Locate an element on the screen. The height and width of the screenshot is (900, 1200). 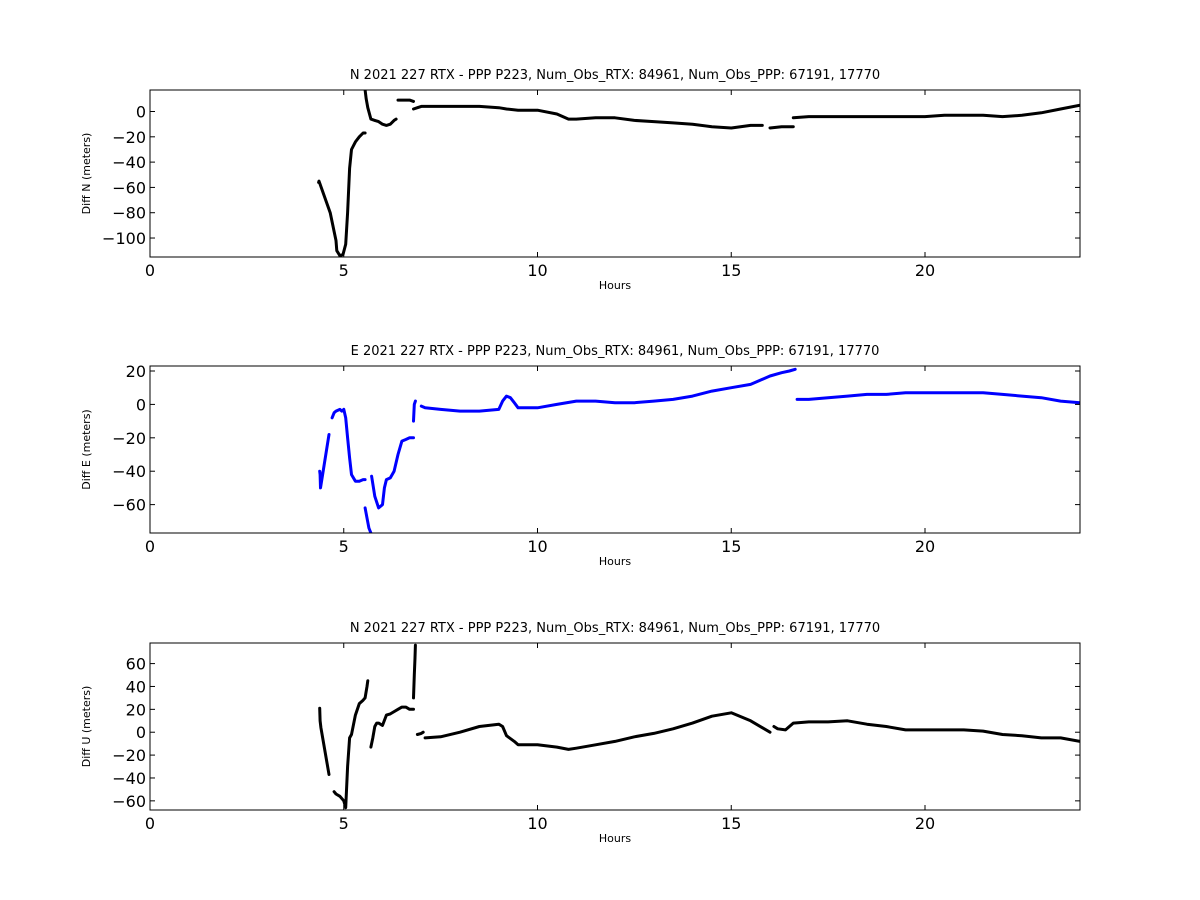
y-tick-label: 60 is located at coordinates (136, 664).